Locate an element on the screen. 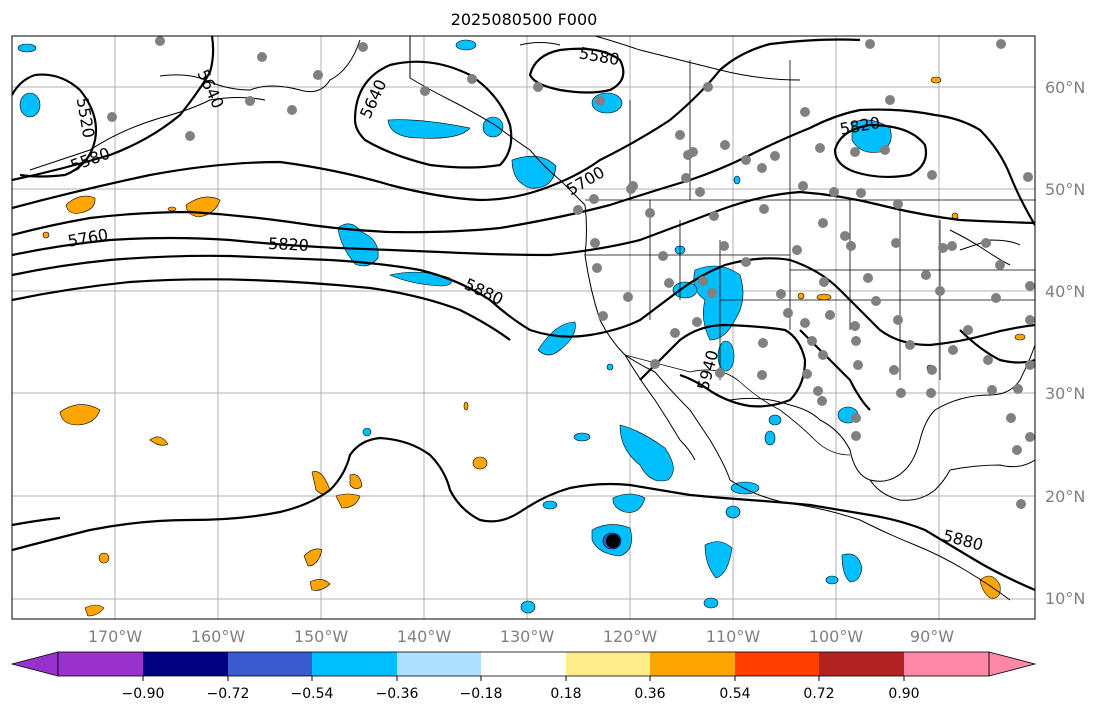 The width and height of the screenshot is (1105, 712). lon-label: 170°W is located at coordinates (115, 636).